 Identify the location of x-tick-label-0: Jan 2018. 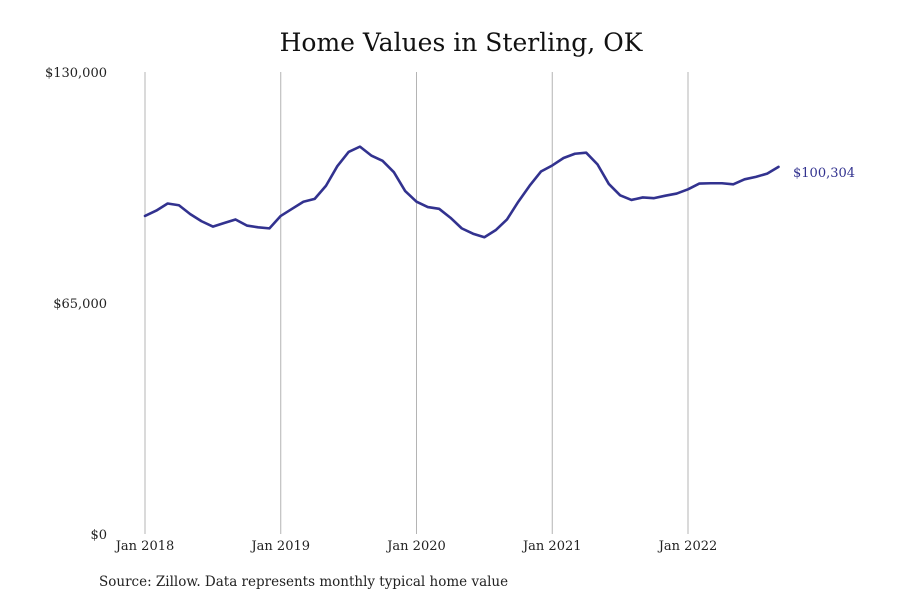
(144, 546).